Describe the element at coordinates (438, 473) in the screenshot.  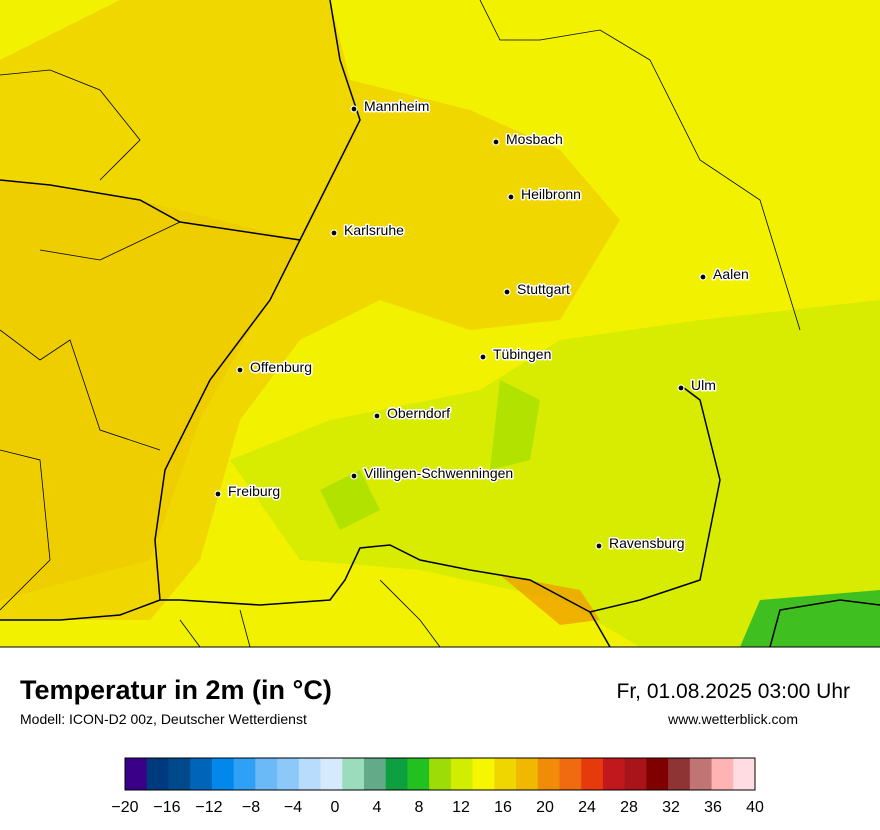
I see `city-label: Villingen-Schwenningen` at that location.